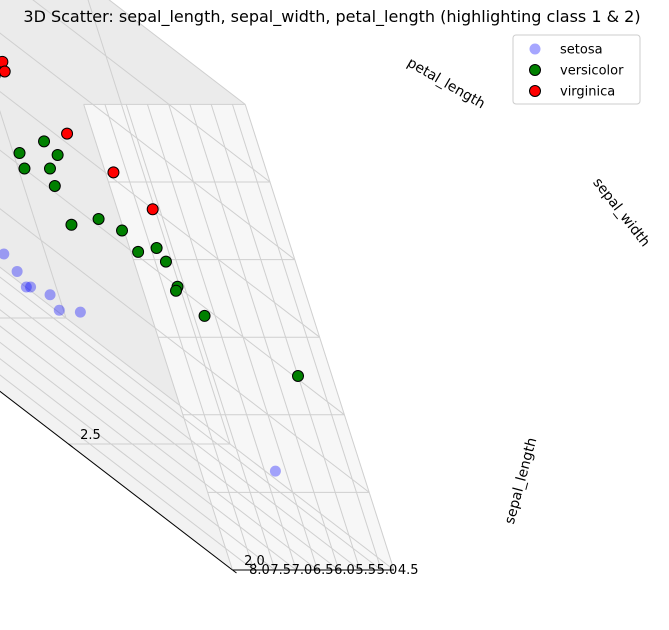 Image resolution: width=669 pixels, height=630 pixels. I want to click on x-axis-tick-label: 5.5, so click(365, 570).